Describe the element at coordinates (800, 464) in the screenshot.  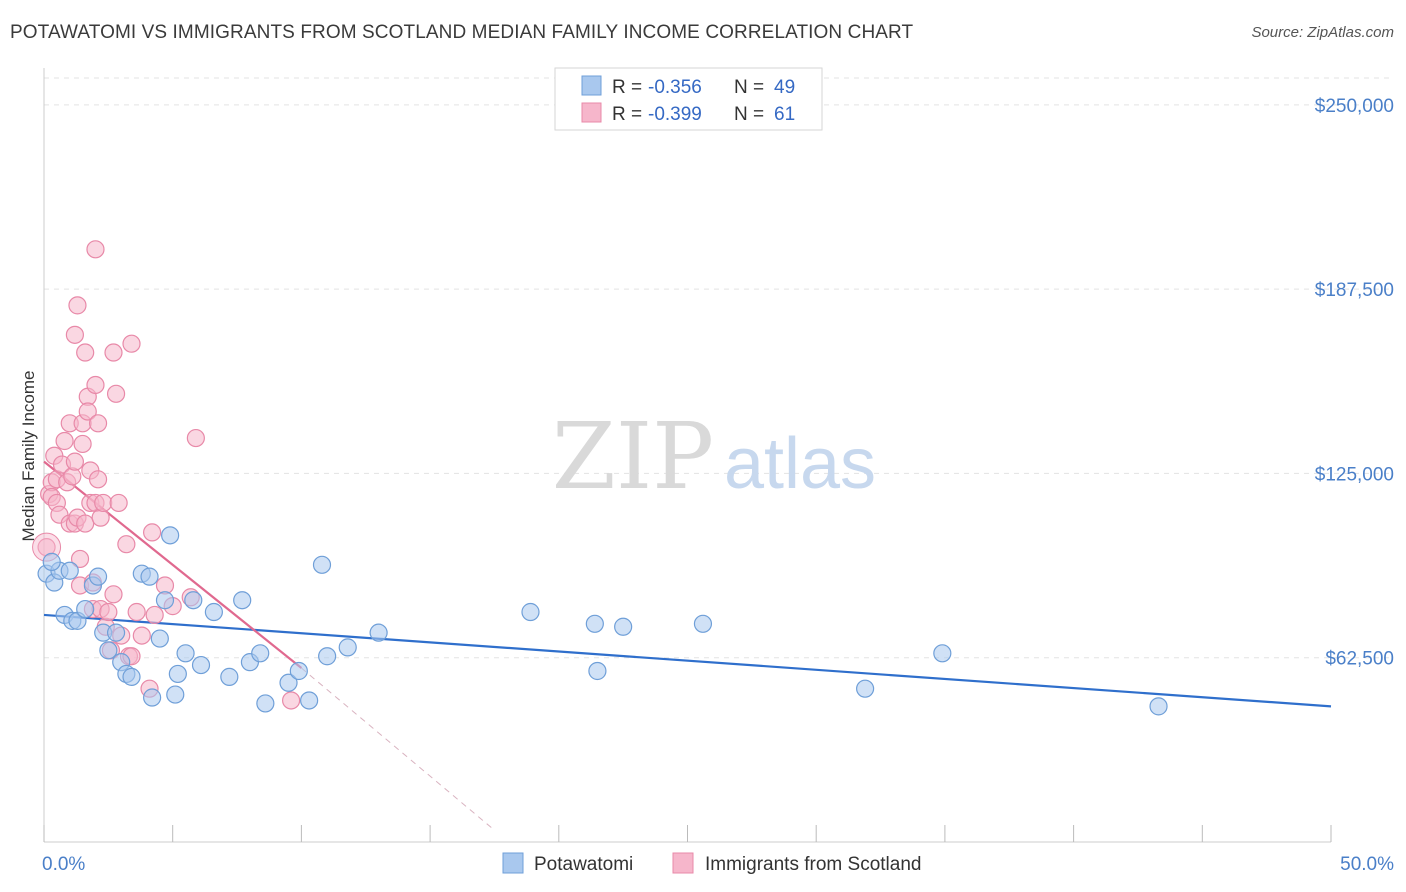
I see `watermark-atlas: atlas` at that location.